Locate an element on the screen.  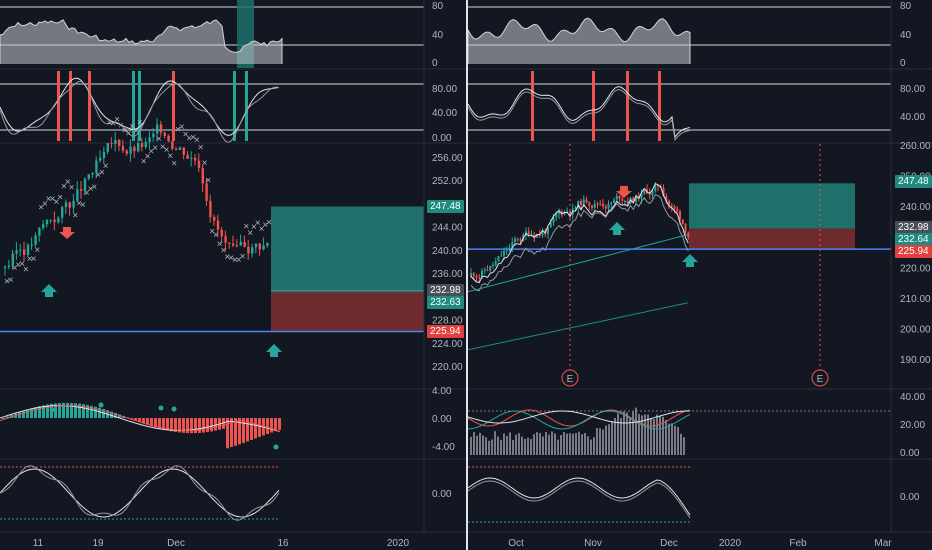
right-stochastic-panel: 80.00 40.00 is located at coordinates (700, 107).